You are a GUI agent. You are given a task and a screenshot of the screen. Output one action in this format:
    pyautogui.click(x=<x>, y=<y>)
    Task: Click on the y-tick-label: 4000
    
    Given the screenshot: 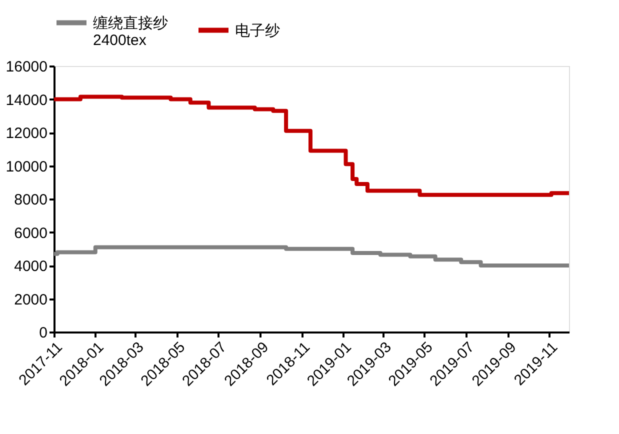 What is the action you would take?
    pyautogui.click(x=31, y=266)
    